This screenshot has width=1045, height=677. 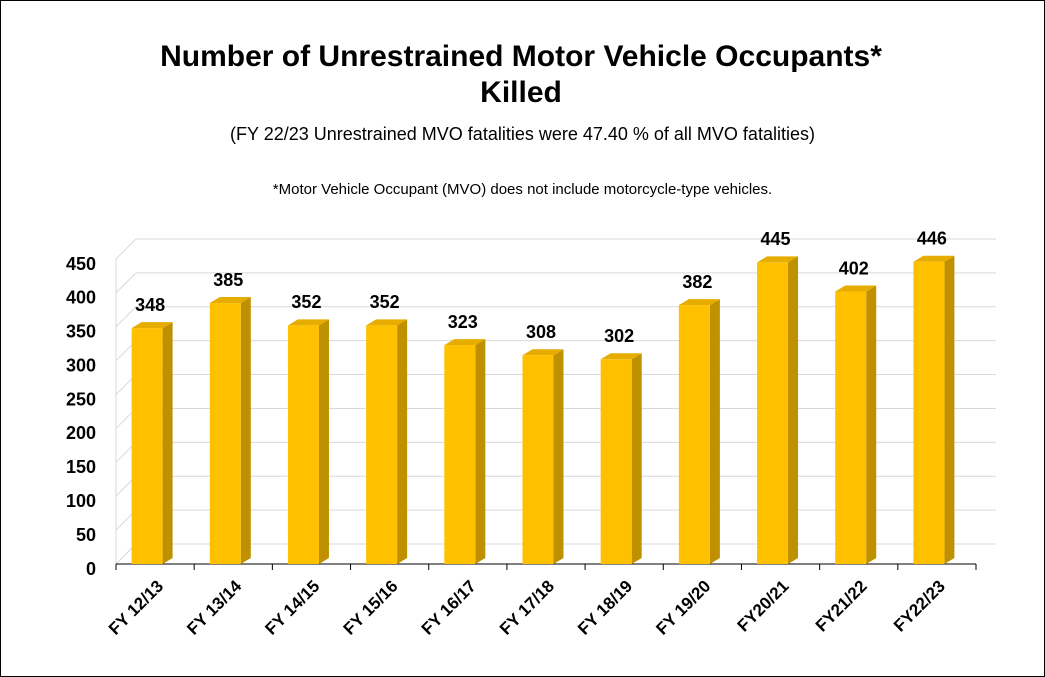 I want to click on data-label: 382, so click(x=697, y=282).